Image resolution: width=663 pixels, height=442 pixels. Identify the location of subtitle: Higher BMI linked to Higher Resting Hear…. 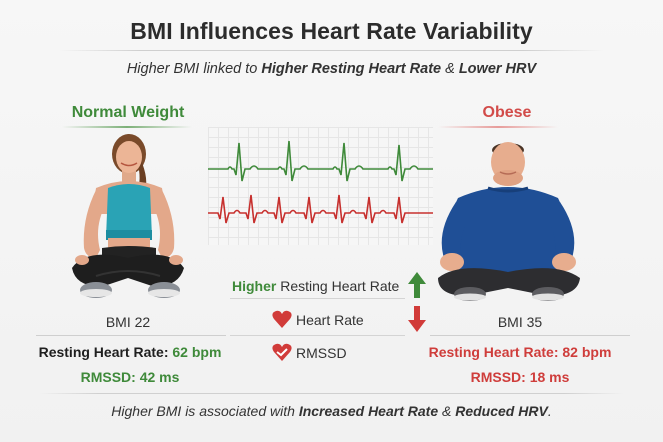
(331, 69).